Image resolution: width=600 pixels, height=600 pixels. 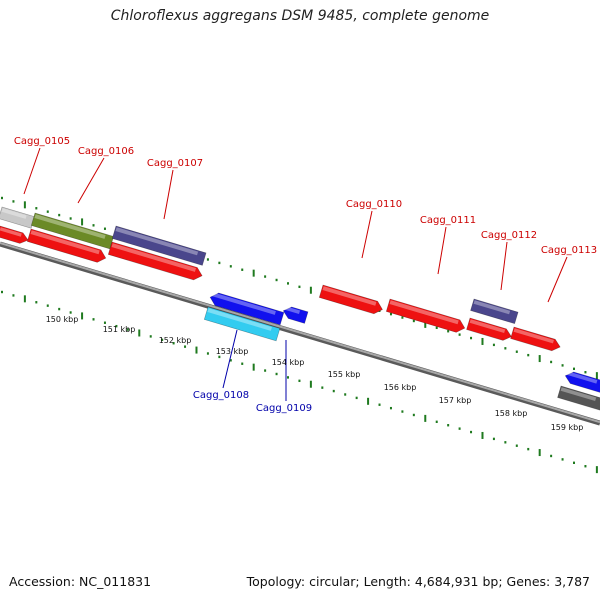 I want to click on dark-feature-edge-bar, so click(x=578, y=398).